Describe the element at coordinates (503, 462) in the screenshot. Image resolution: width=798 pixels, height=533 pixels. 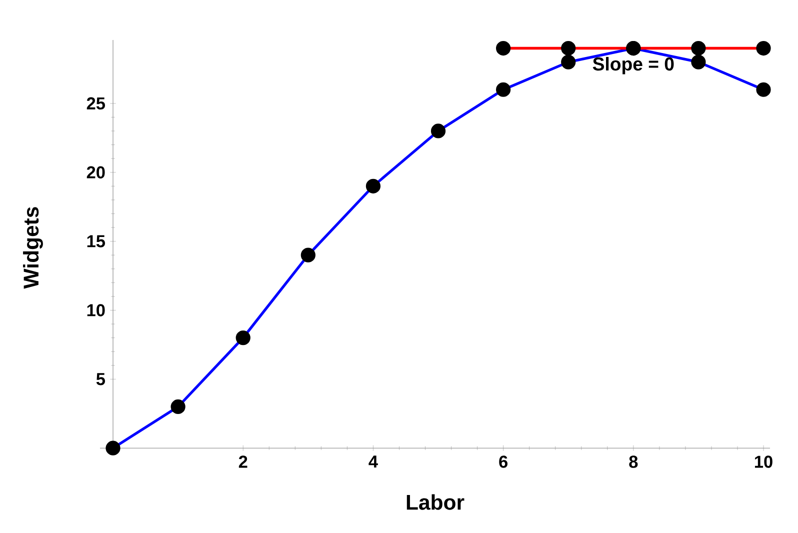
I see `x-tick-label: 6` at that location.